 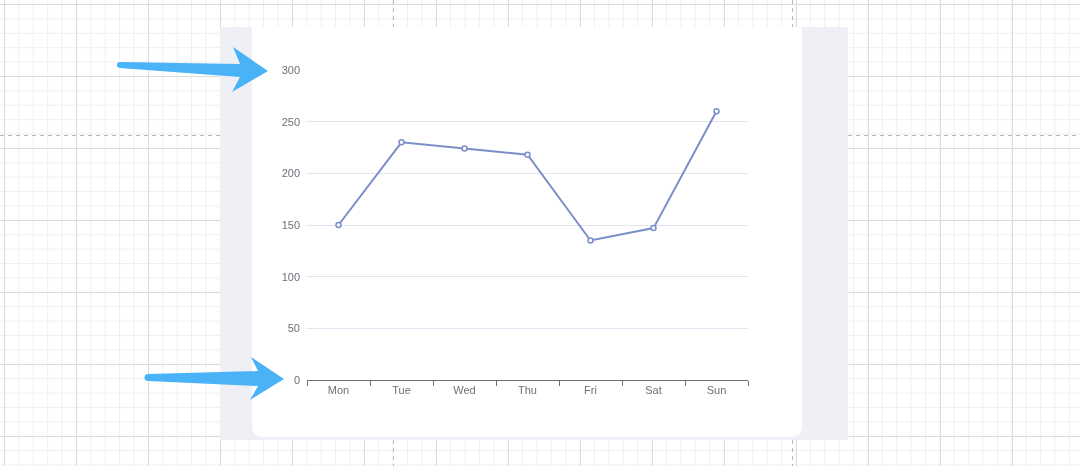 What do you see at coordinates (590, 390) in the screenshot?
I see `x-tick-label: Fri` at bounding box center [590, 390].